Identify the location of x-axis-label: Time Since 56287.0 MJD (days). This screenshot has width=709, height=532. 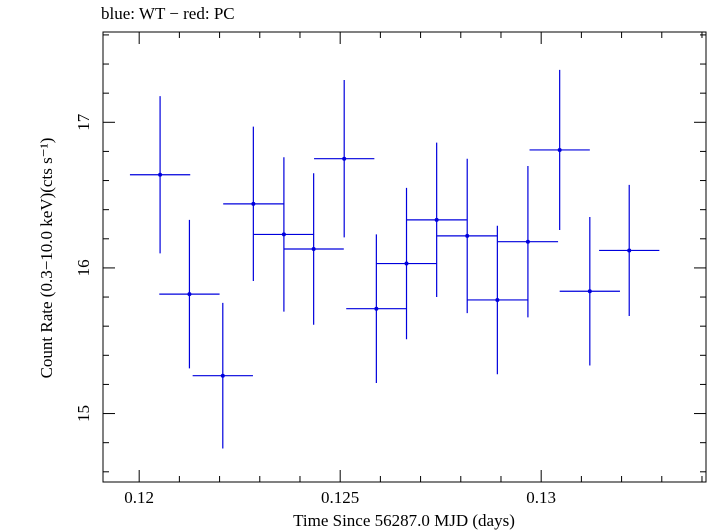
(404, 520).